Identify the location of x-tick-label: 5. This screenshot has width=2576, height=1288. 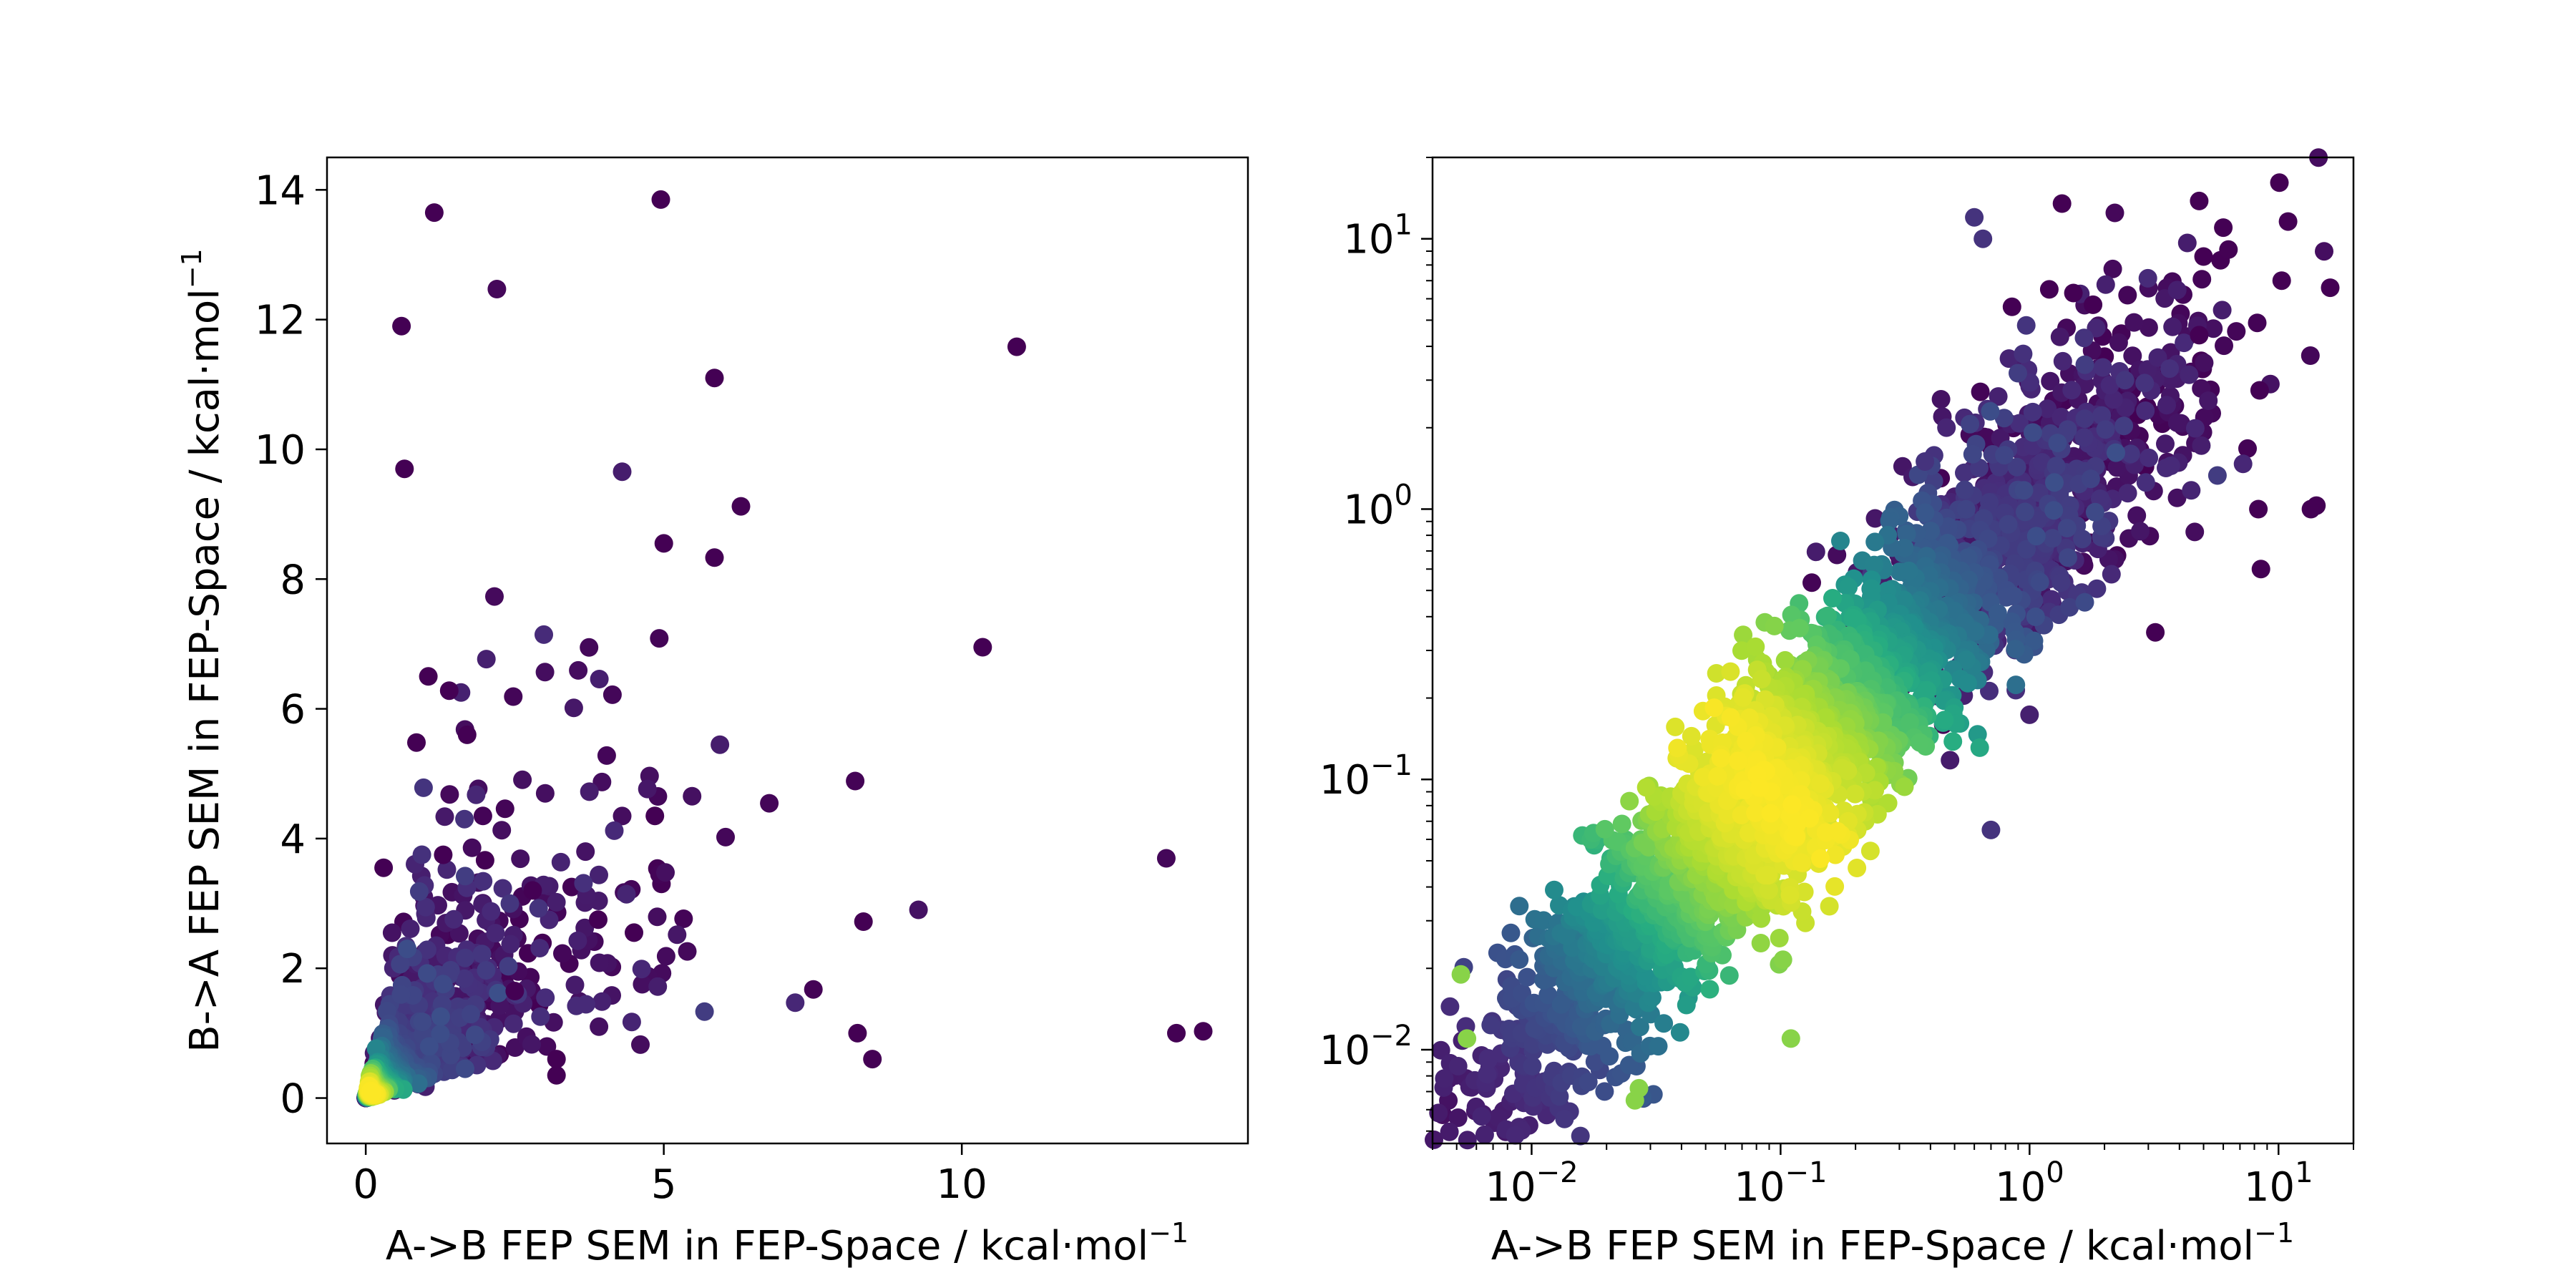
(664, 1184).